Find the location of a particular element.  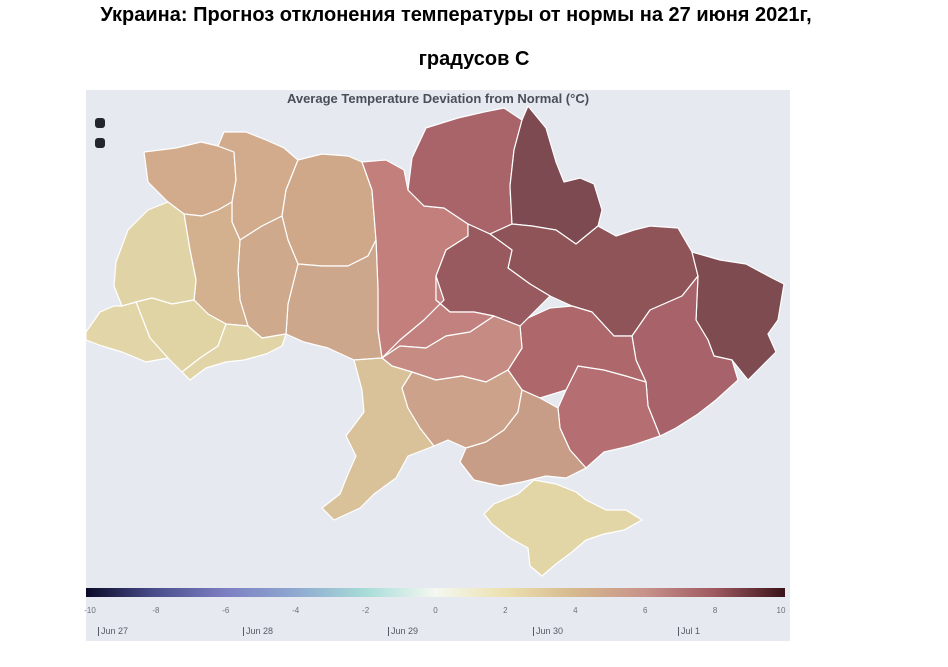

region-zhytomyr is located at coordinates (329, 210).